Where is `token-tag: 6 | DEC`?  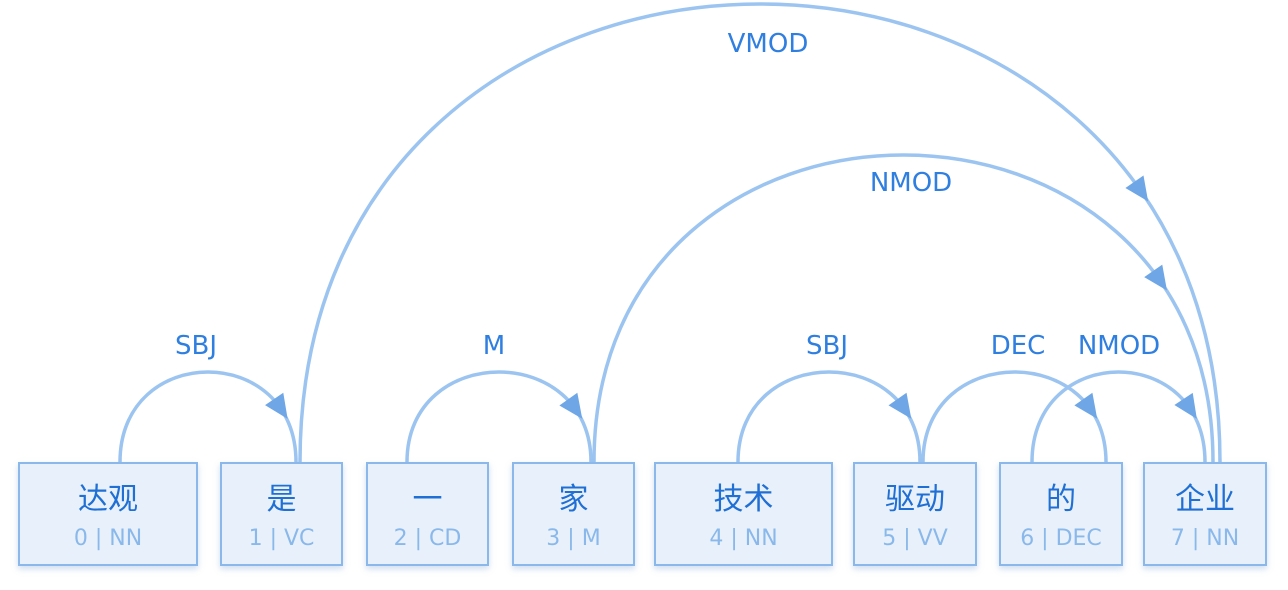 token-tag: 6 | DEC is located at coordinates (1061, 539).